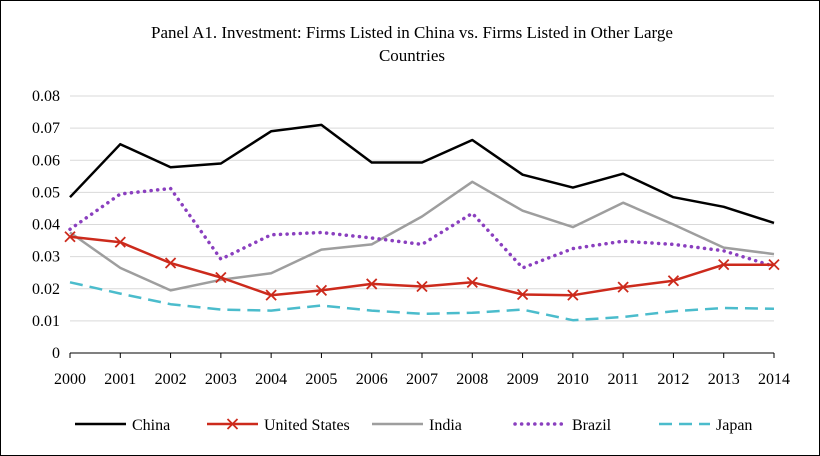 The image size is (820, 456). I want to click on y-tick-label: 0.05, so click(46, 192).